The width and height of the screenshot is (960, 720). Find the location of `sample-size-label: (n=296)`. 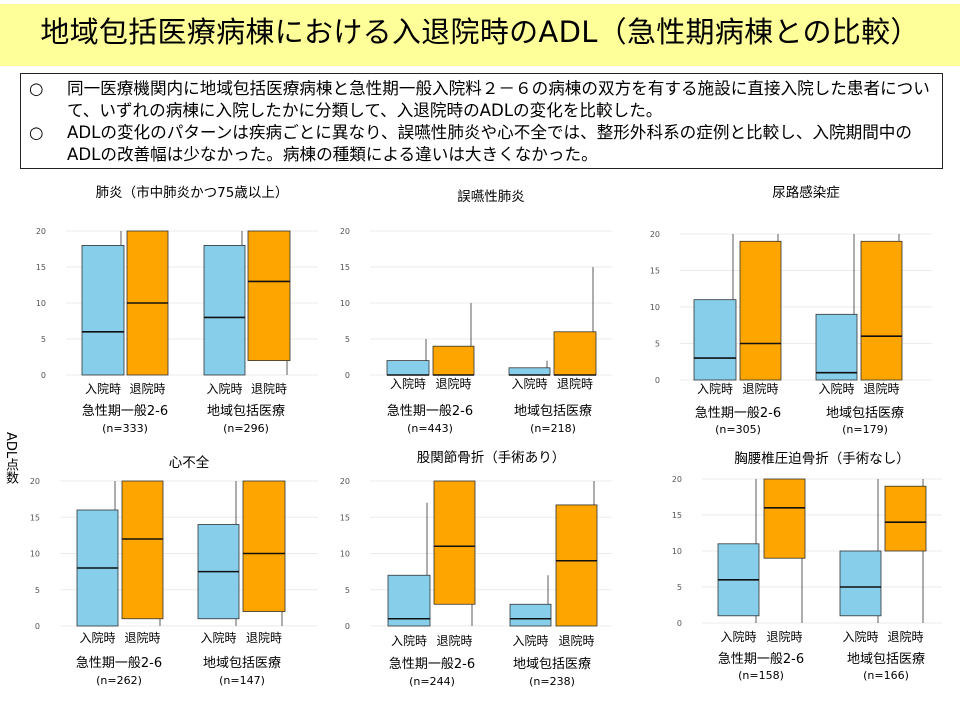

sample-size-label: (n=296) is located at coordinates (246, 428).